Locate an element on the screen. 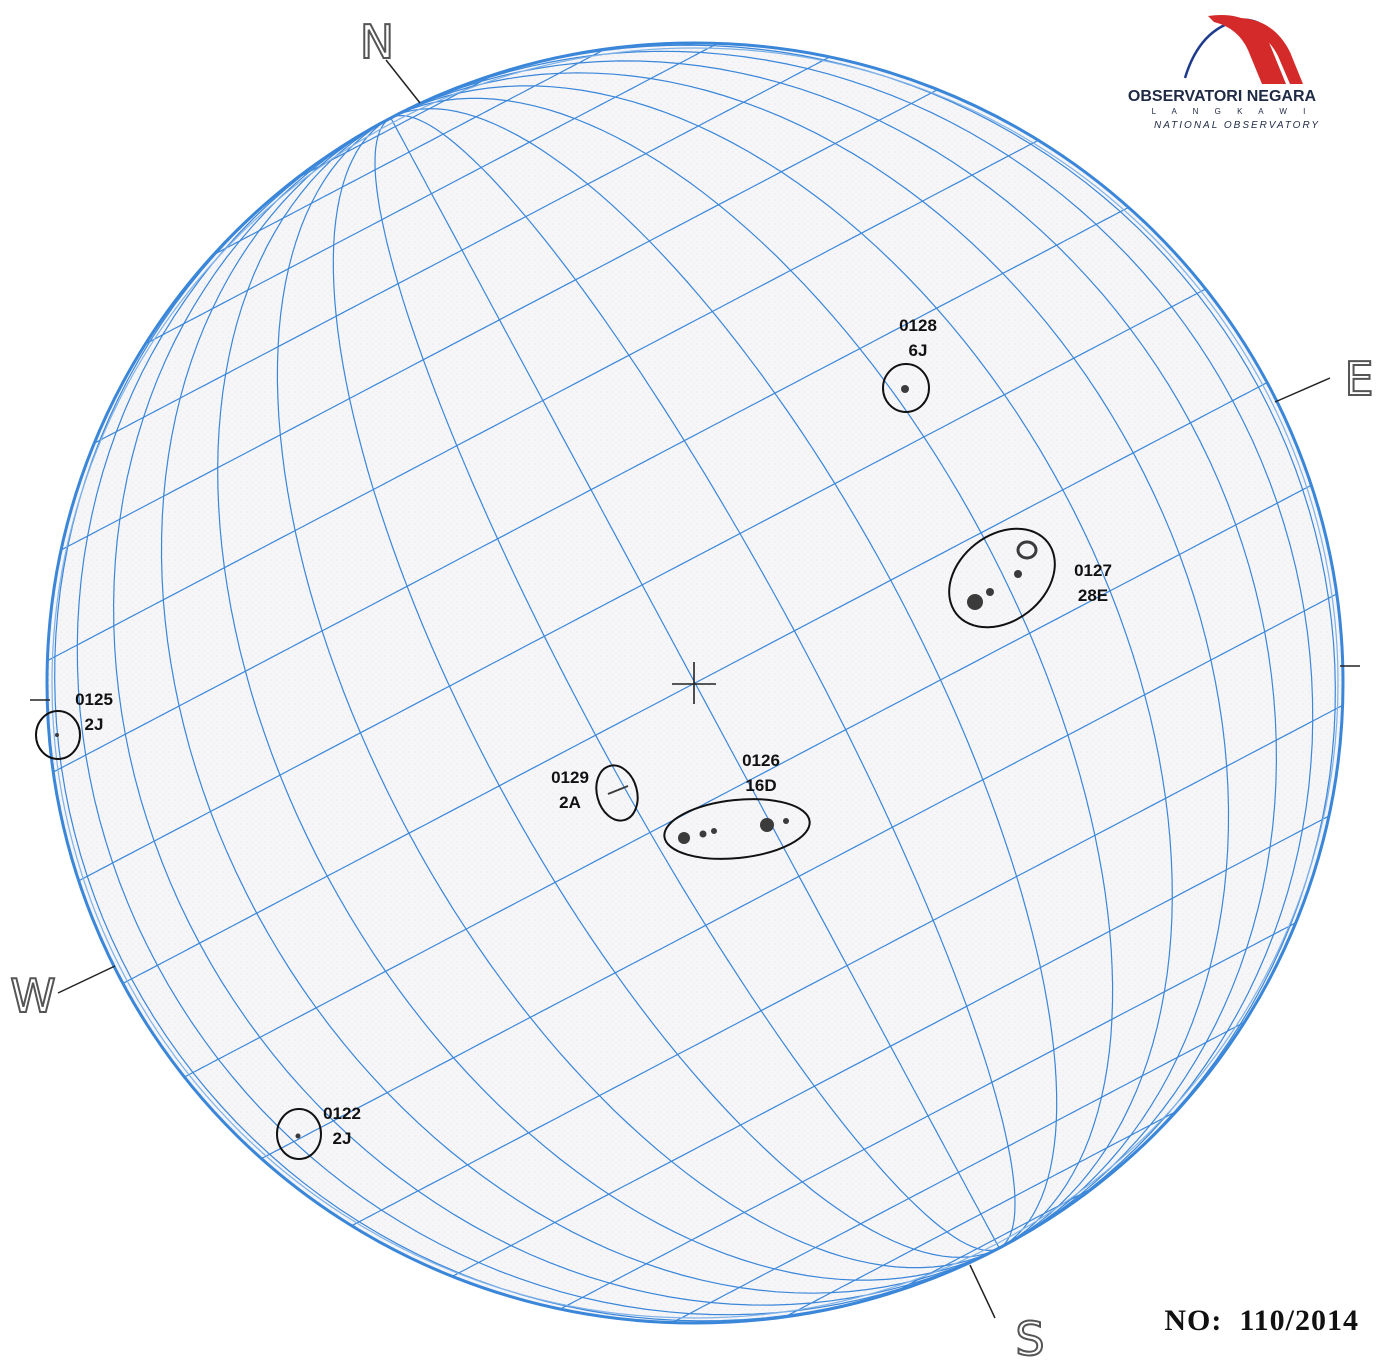 The height and width of the screenshot is (1362, 1379). report-number: NO: 110/2014 is located at coordinates (1261, 1320).